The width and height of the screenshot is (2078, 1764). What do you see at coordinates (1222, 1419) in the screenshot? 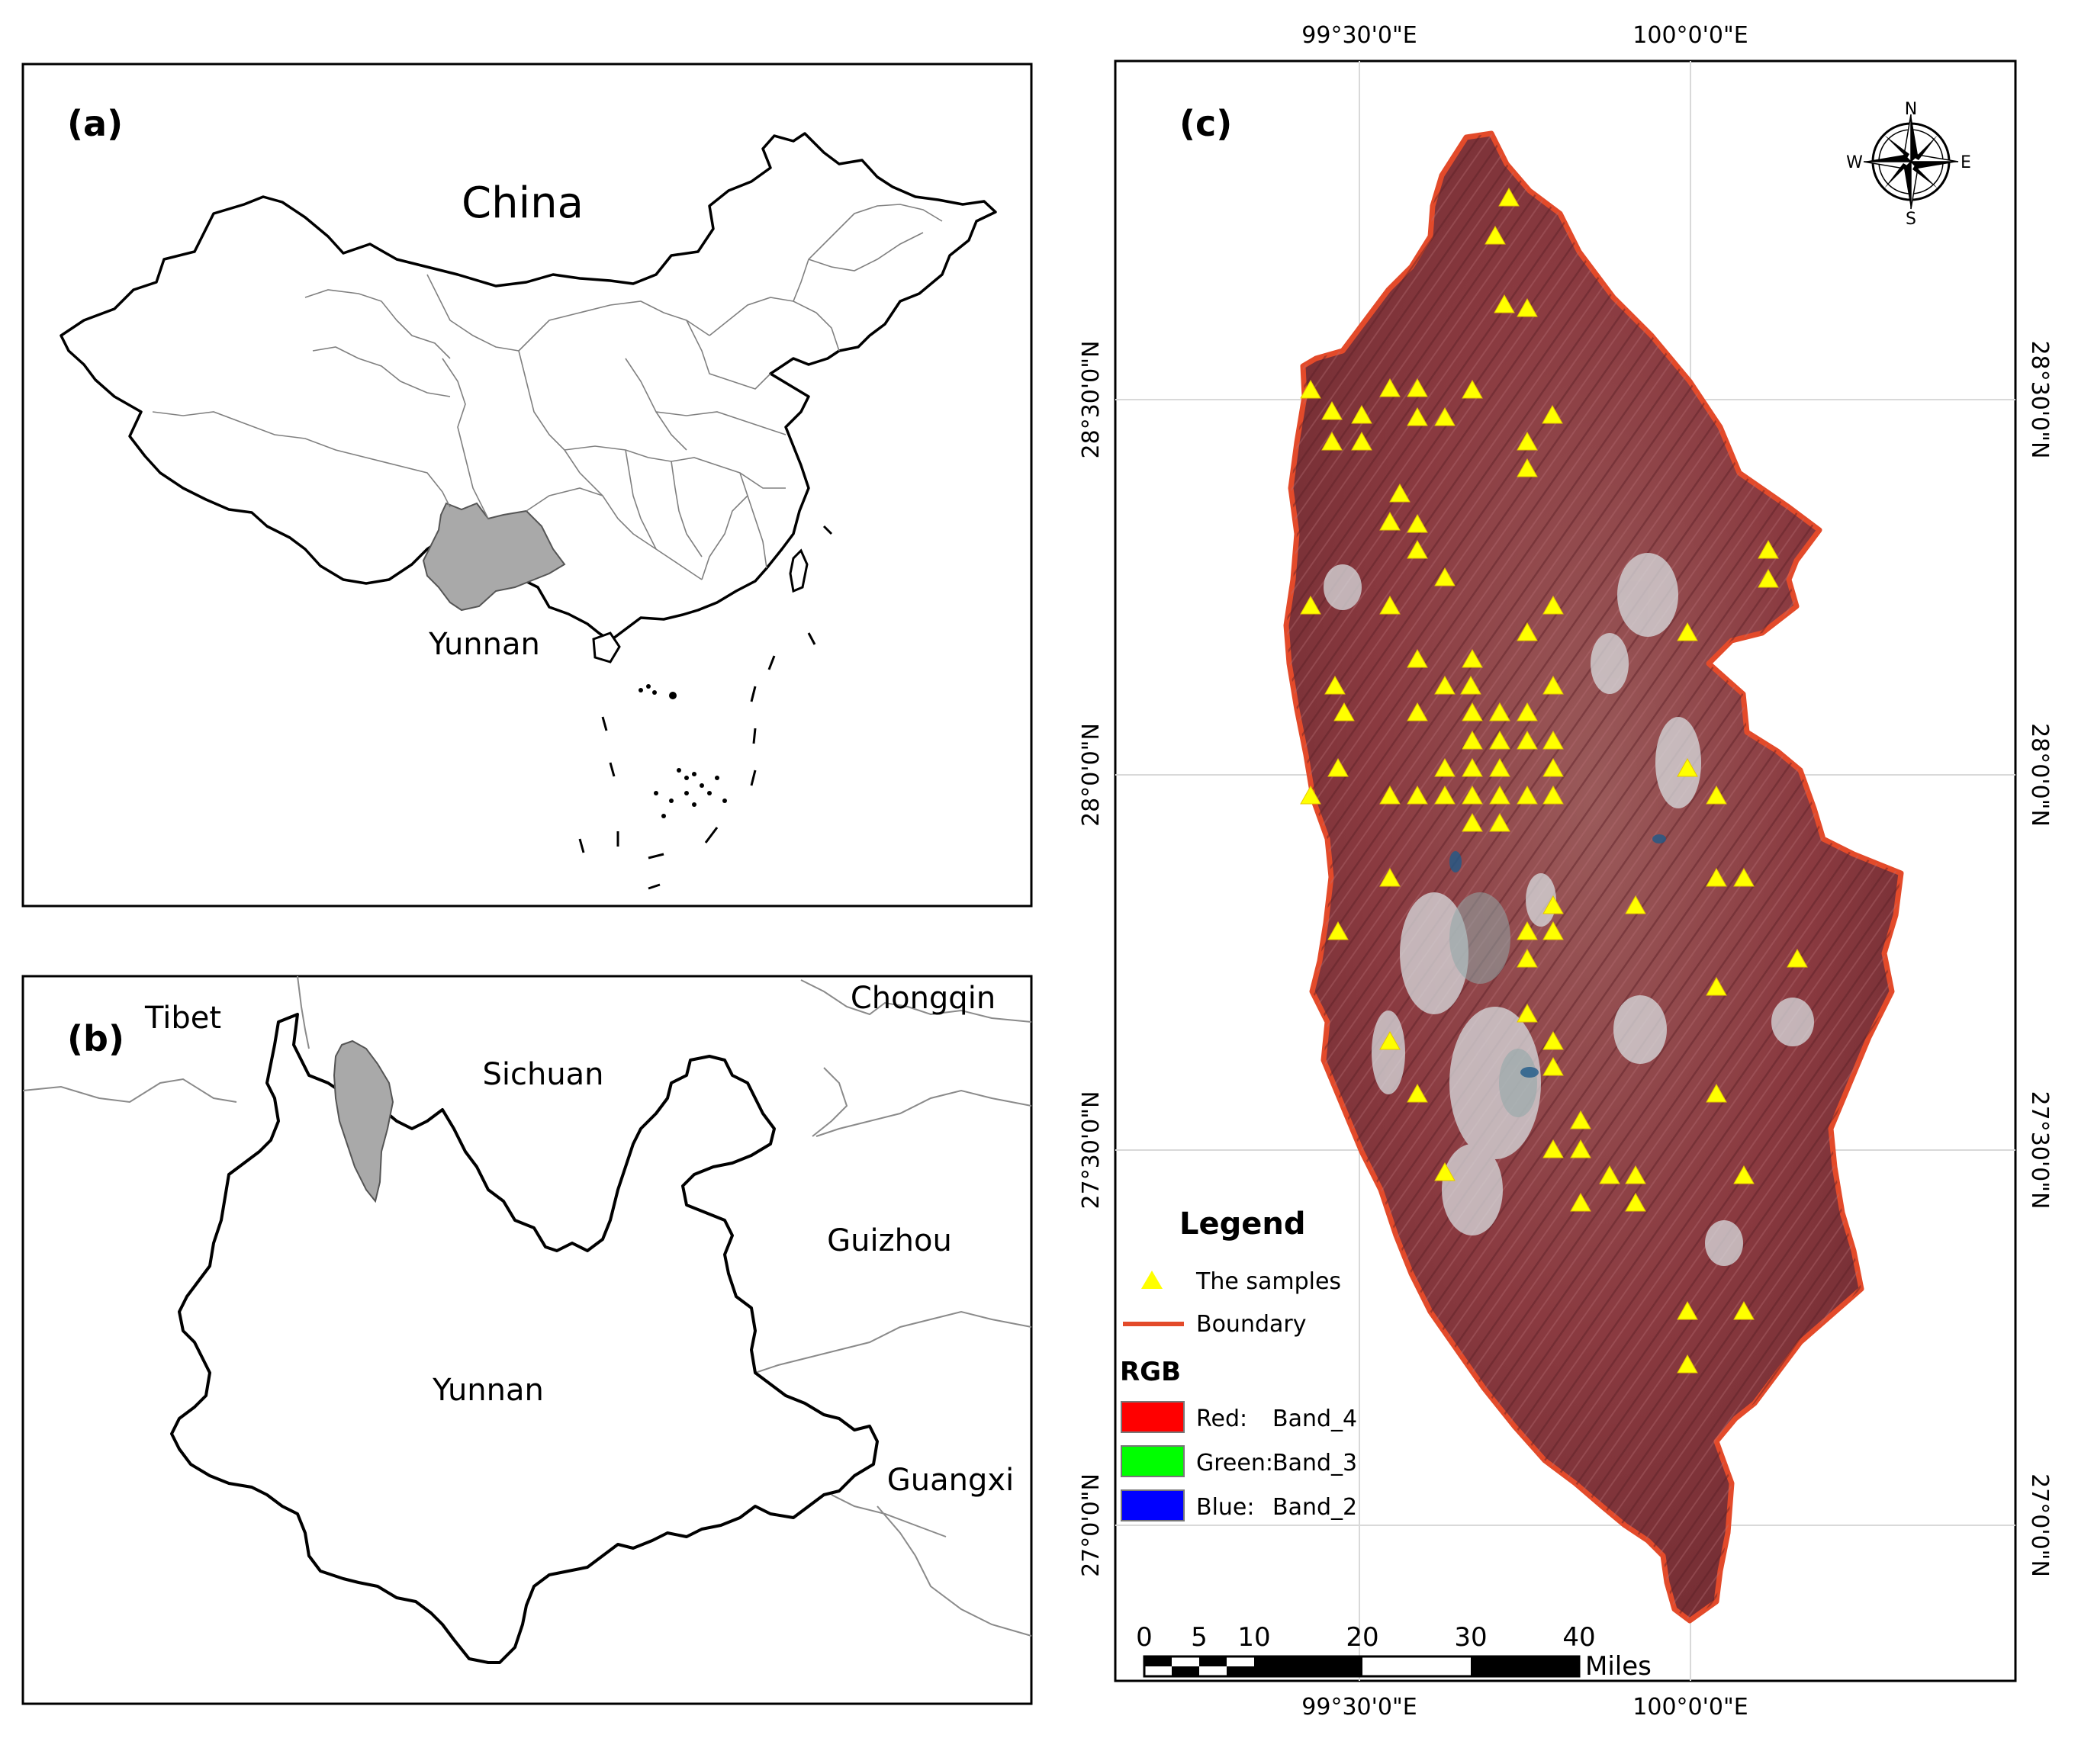
I see `legend-red-label: Red:` at bounding box center [1222, 1419].